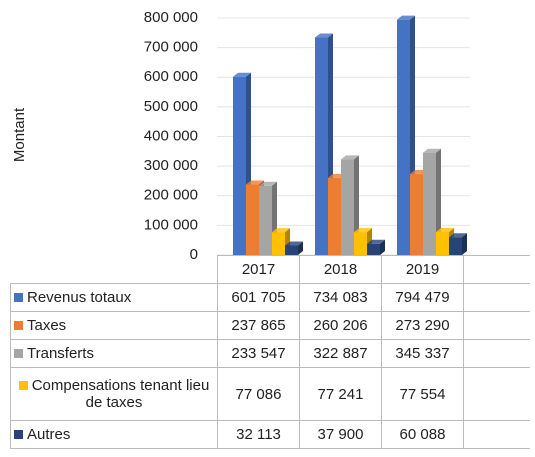  Describe the element at coordinates (171, 106) in the screenshot. I see `y-tick-label: 500 000` at that location.